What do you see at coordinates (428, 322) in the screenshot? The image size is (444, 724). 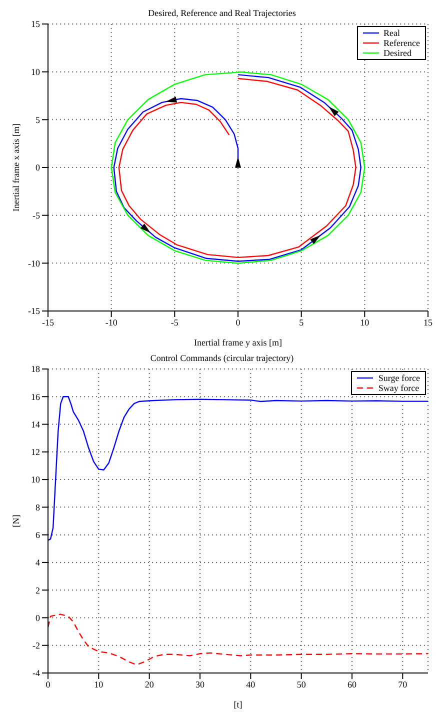 I see `x-tick-label: 15` at bounding box center [428, 322].